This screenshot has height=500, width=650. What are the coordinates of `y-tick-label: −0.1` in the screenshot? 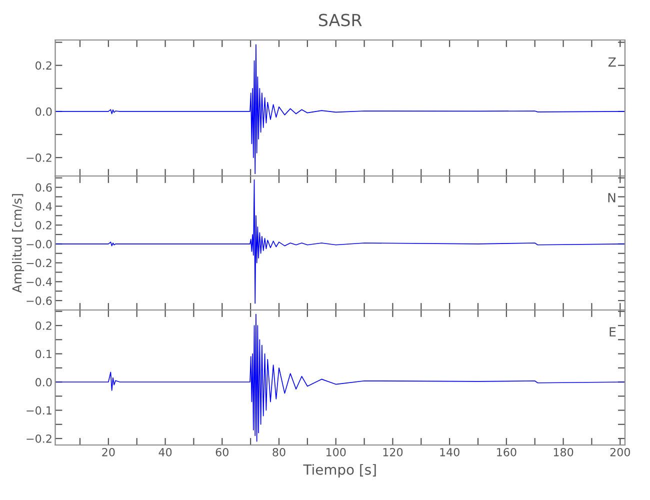 It's located at (39, 410).